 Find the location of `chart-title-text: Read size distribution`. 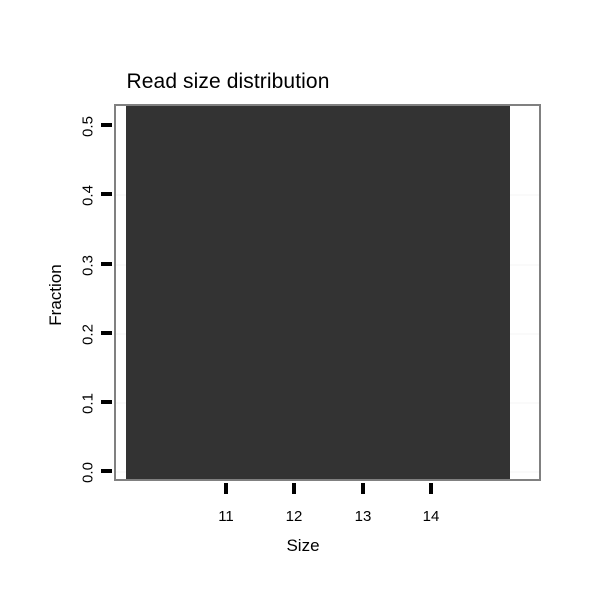

chart-title-text: Read size distribution is located at coordinates (228, 81).